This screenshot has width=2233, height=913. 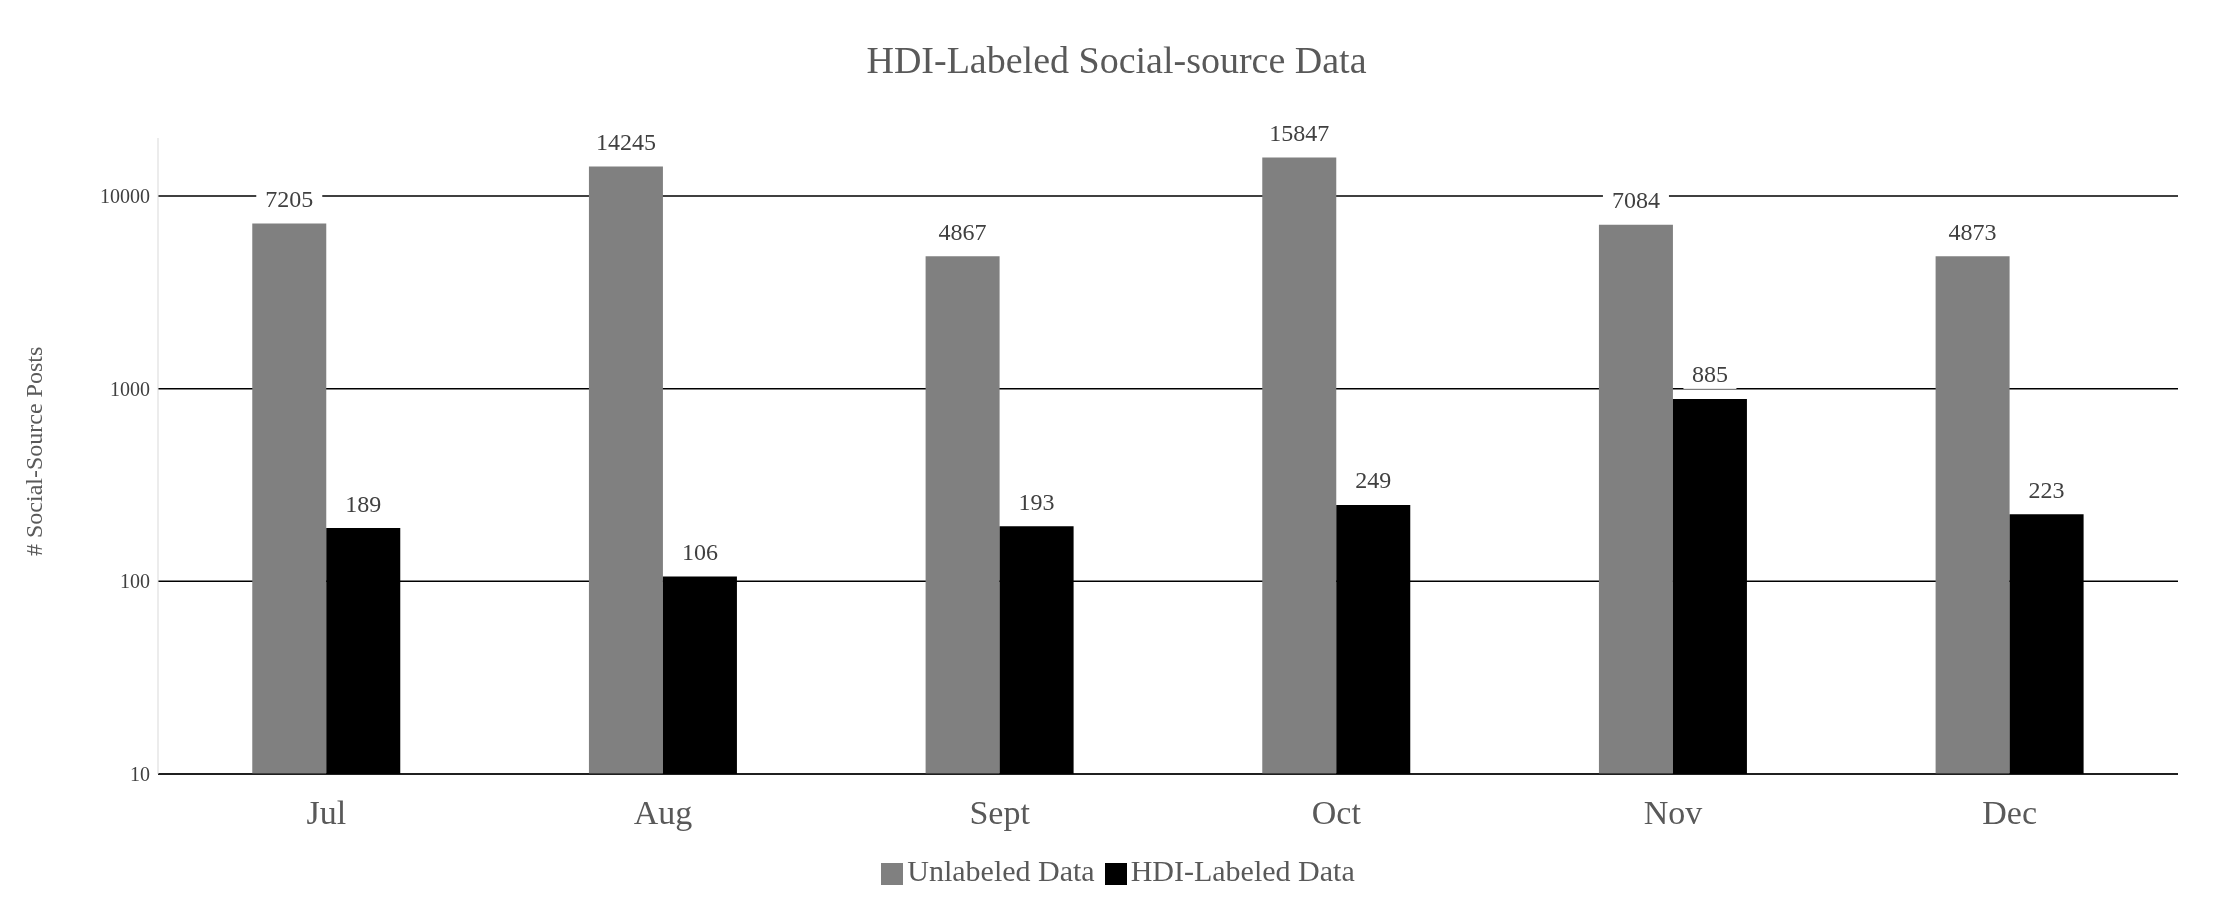 I want to click on y-tick-label: 100, so click(x=135, y=581).